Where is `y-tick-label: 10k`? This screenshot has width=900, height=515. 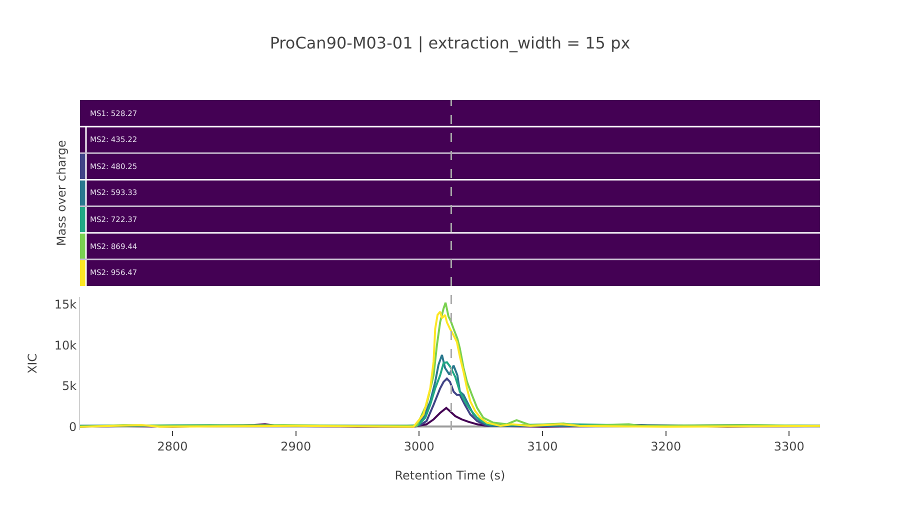 y-tick-label: 10k is located at coordinates (65, 345).